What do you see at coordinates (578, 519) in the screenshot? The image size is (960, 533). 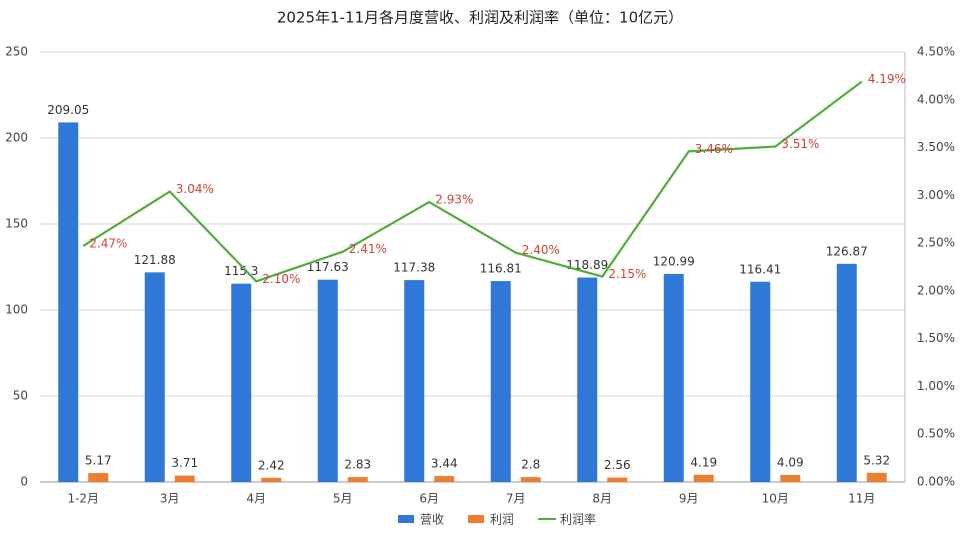 I see `legend-label: 利润率` at bounding box center [578, 519].